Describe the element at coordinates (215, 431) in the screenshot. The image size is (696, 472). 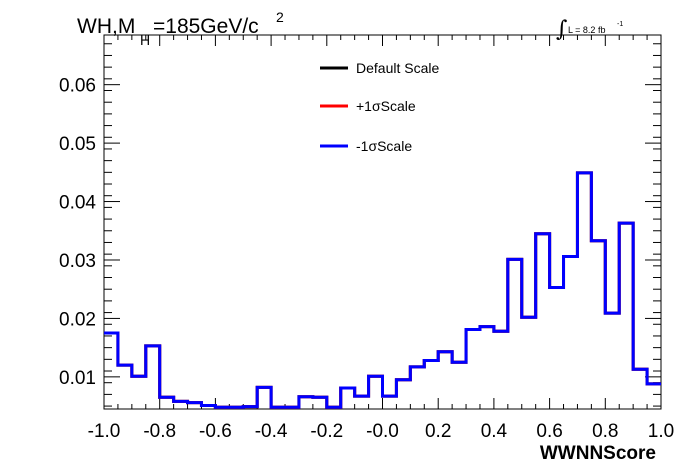
I see `x-tick-label: -0.6` at that location.